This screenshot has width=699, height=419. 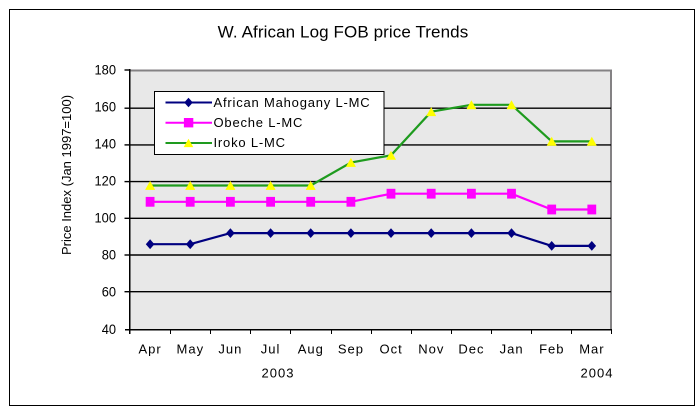 What do you see at coordinates (250, 142) in the screenshot?
I see `svg-text: Iroko L-MC` at bounding box center [250, 142].